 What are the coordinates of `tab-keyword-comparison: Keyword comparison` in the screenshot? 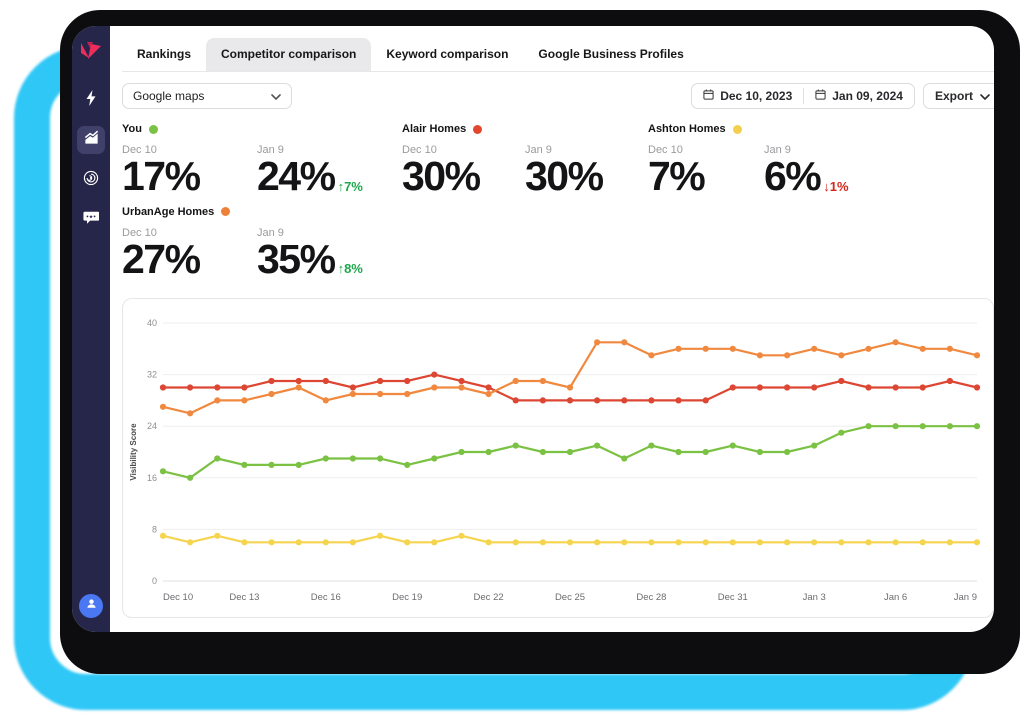 It's located at (447, 54).